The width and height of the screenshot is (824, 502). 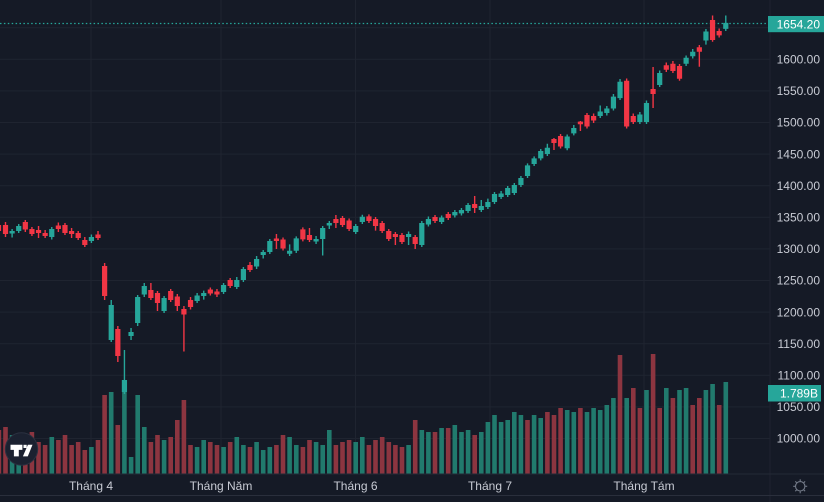 I want to click on svg-text: 1250.00, so click(x=799, y=281).